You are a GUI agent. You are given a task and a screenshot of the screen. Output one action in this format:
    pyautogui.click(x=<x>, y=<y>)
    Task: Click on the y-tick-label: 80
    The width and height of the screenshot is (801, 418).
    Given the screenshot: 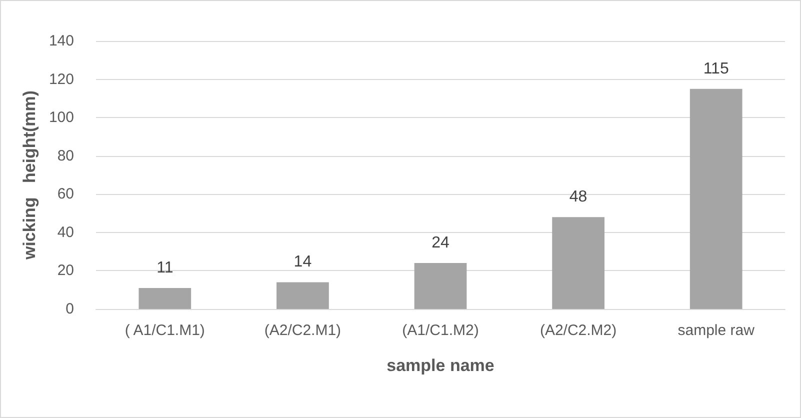 What is the action you would take?
    pyautogui.click(x=65, y=155)
    